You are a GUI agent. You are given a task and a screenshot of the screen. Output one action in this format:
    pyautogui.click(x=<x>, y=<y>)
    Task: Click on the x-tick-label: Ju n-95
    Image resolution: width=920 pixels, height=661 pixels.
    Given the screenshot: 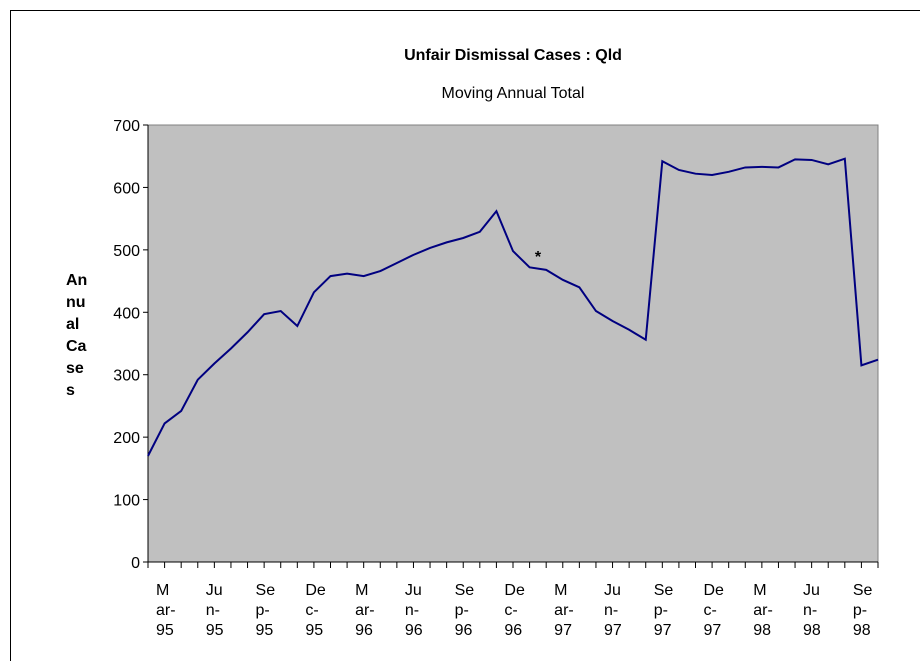 What is the action you would take?
    pyautogui.click(x=215, y=610)
    